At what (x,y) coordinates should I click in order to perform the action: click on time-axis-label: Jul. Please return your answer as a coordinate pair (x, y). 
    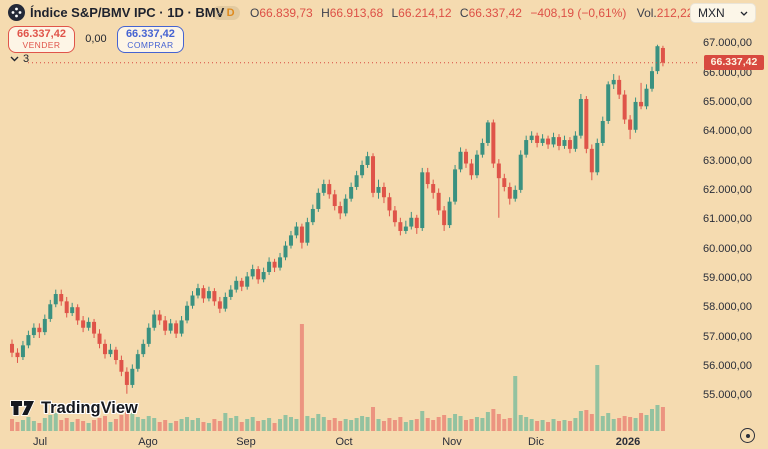
    Looking at the image, I should click on (40, 442).